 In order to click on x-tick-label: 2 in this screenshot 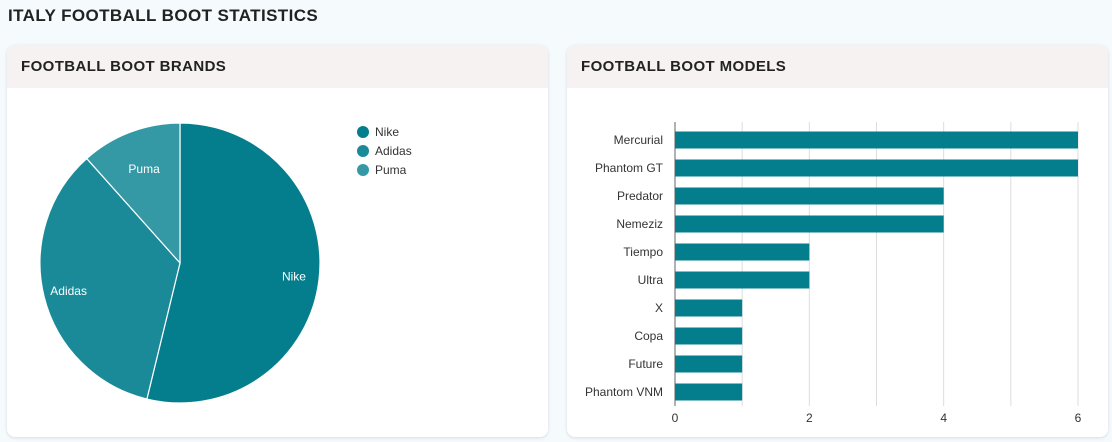, I will do `click(809, 418)`.